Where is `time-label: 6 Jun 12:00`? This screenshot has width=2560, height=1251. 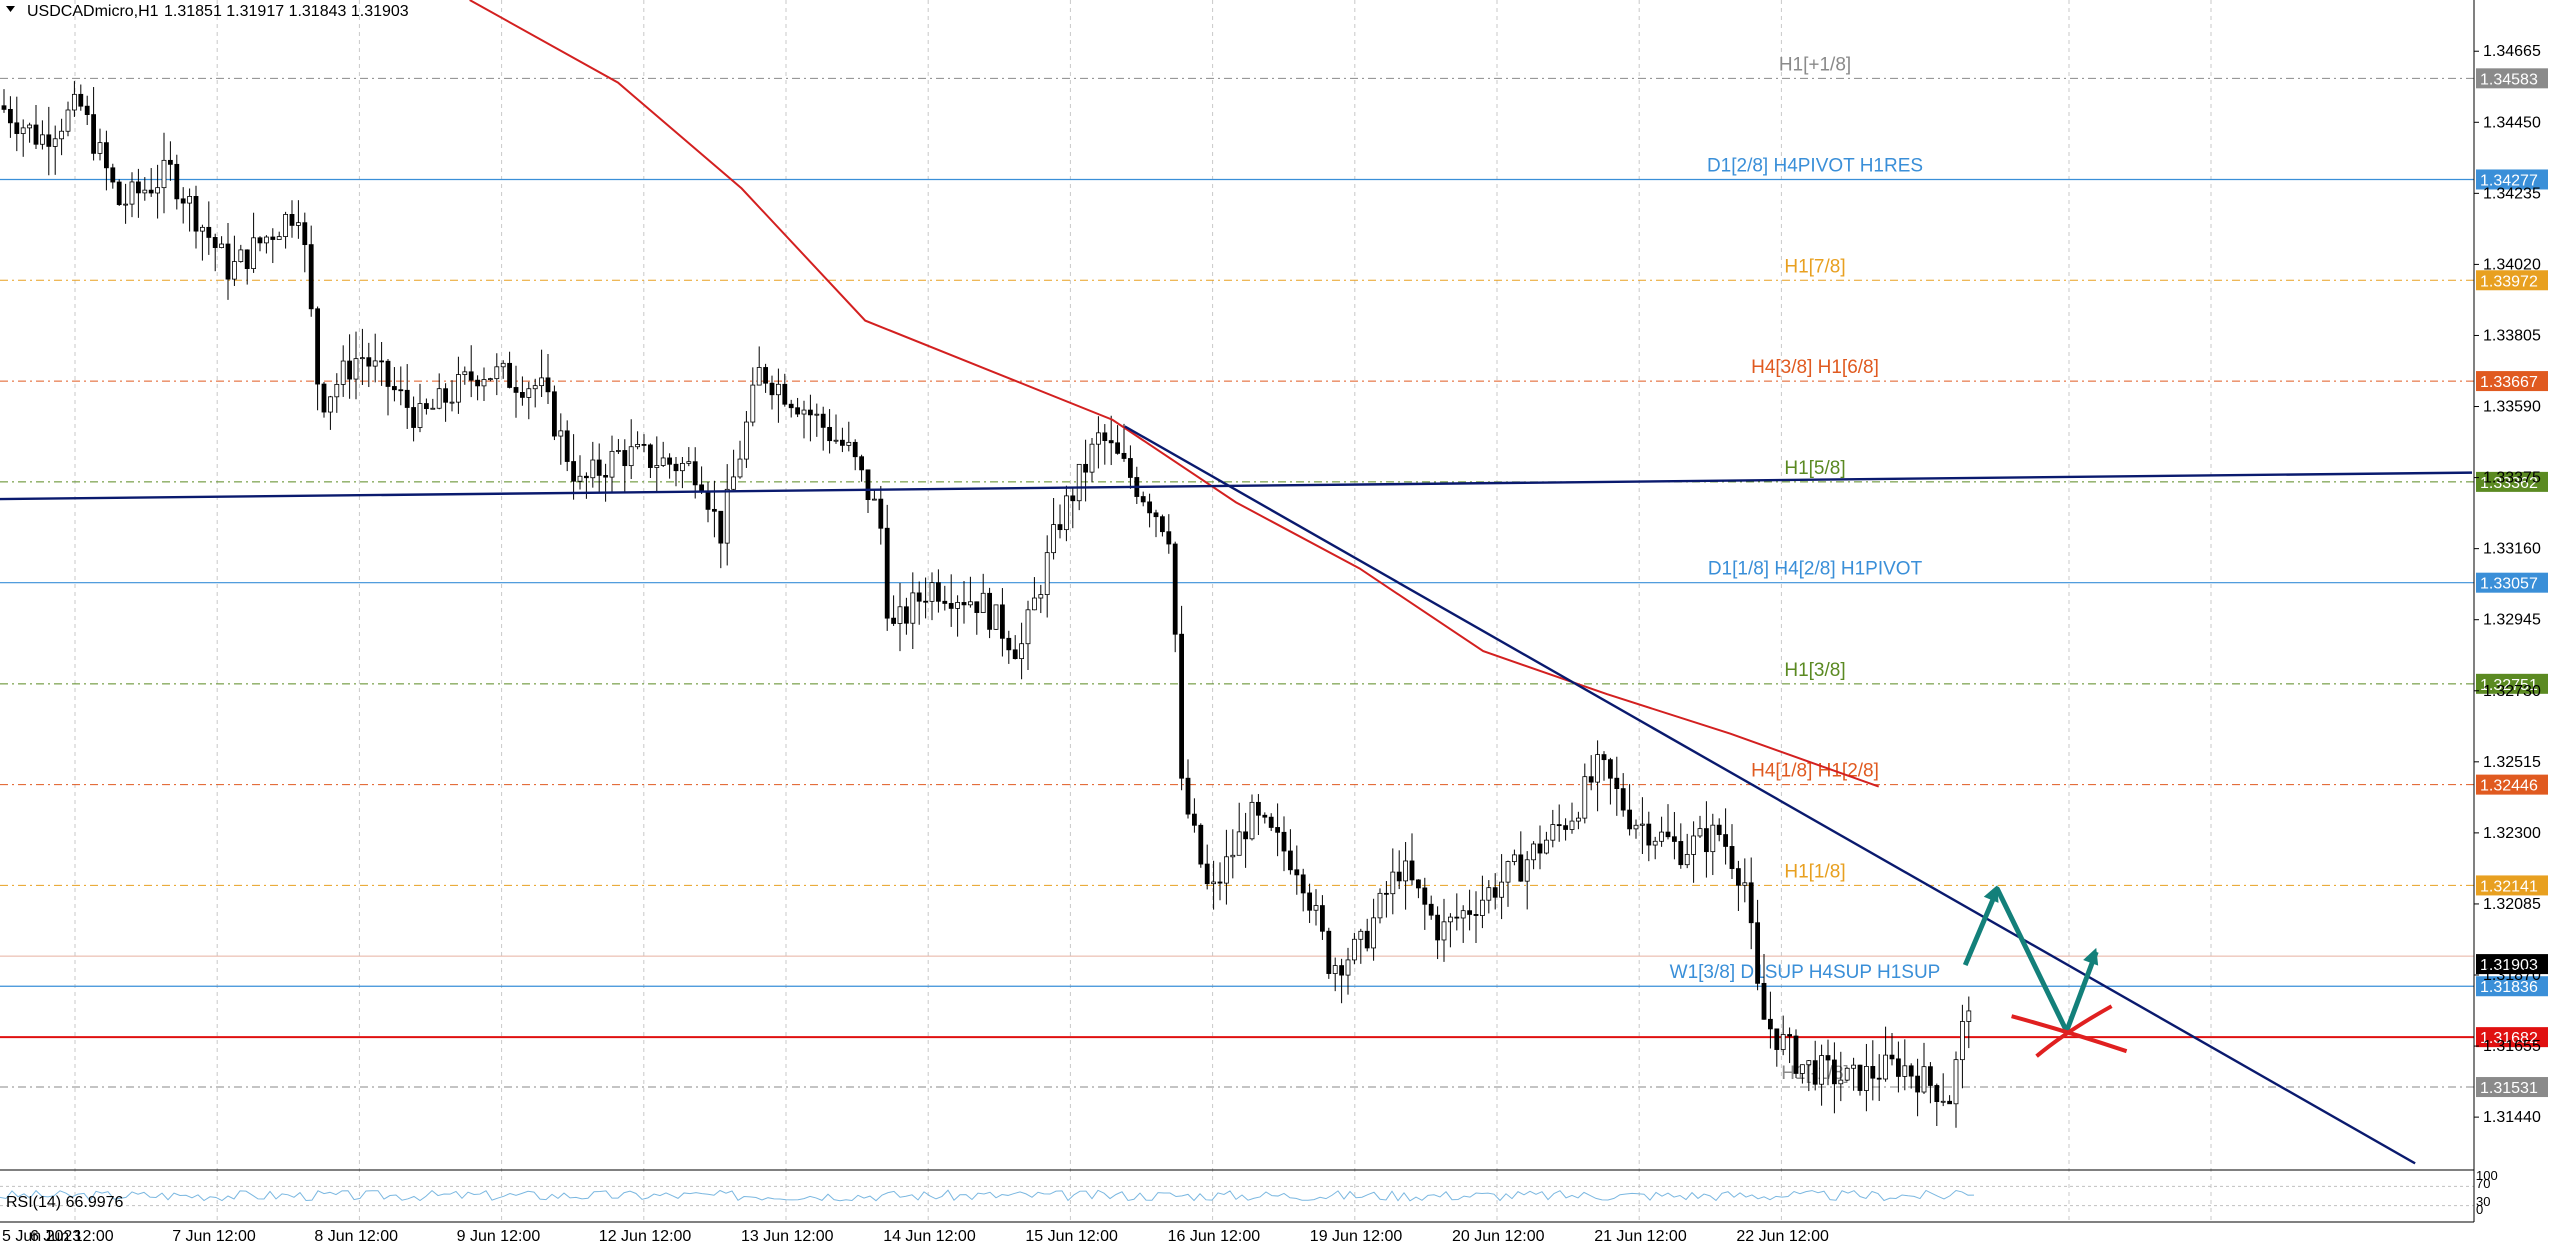 time-label: 6 Jun 12:00 is located at coordinates (72, 1236).